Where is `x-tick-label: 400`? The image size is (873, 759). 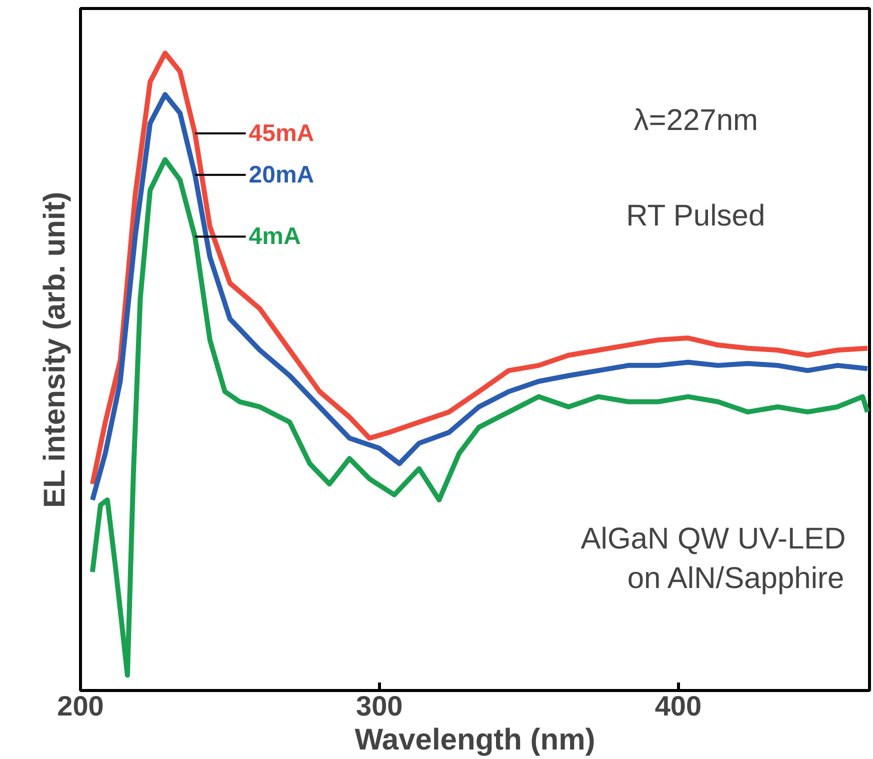 x-tick-label: 400 is located at coordinates (678, 706).